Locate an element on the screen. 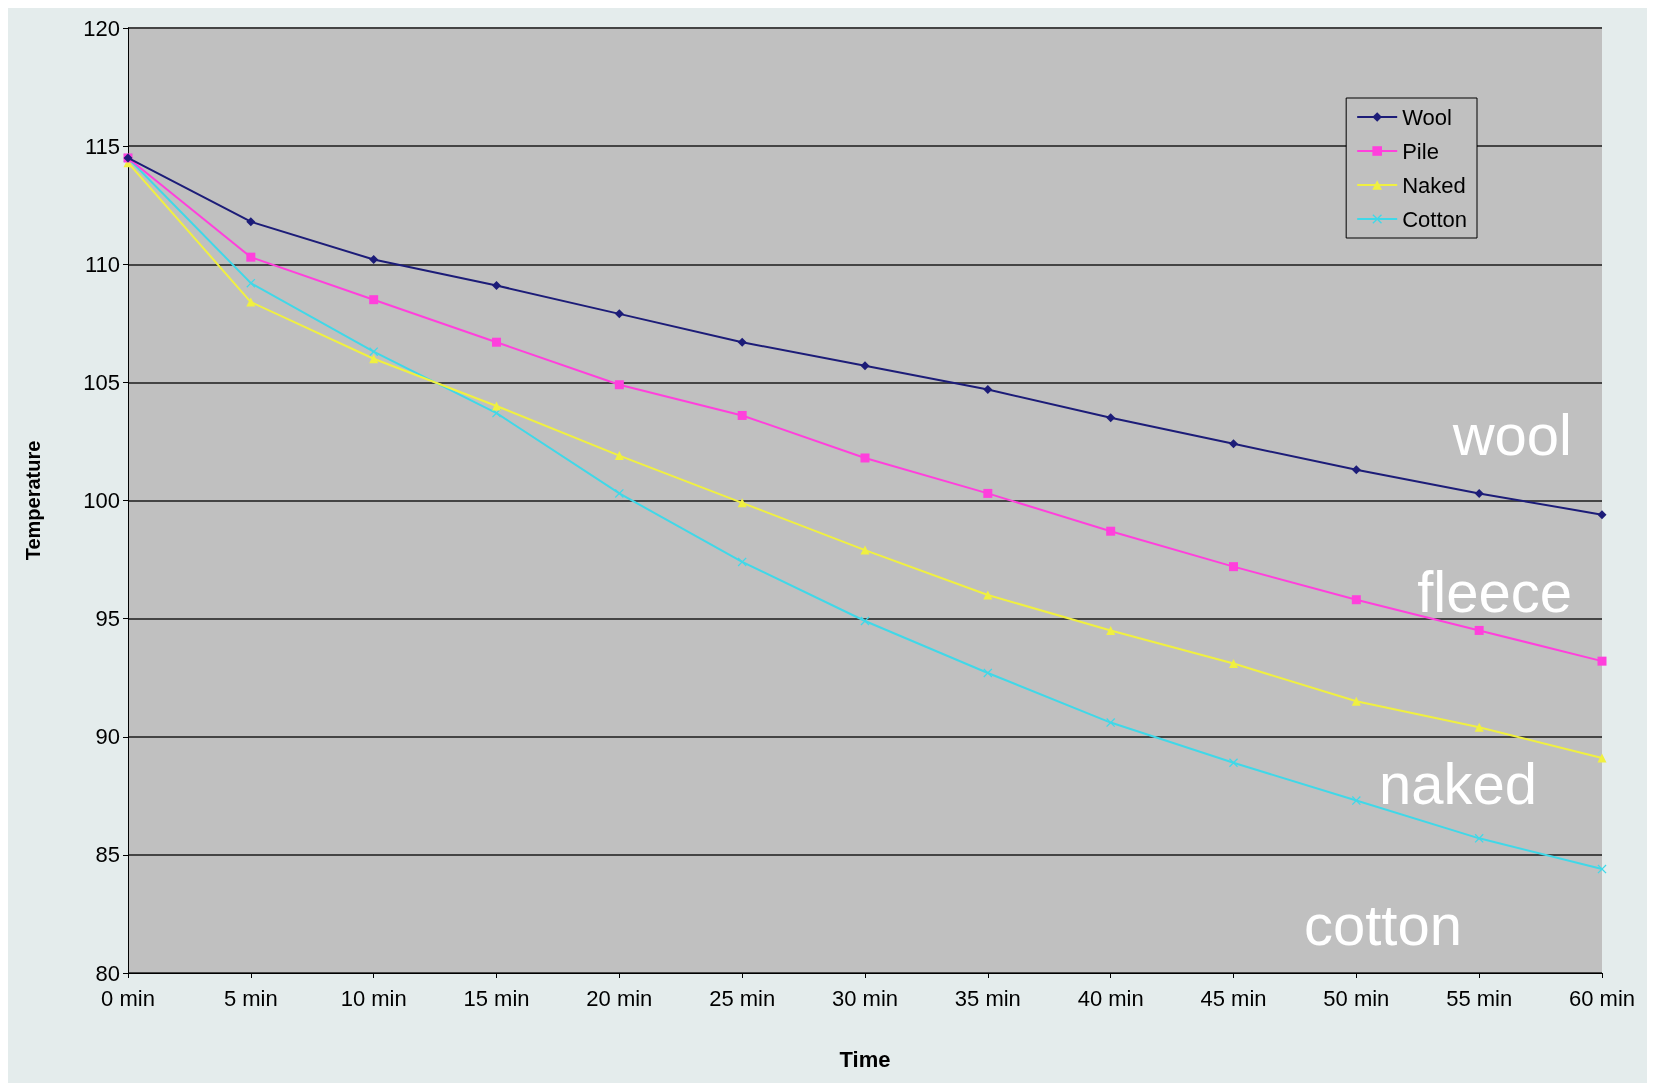 This screenshot has width=1655, height=1091. annotation: cotton is located at coordinates (1383, 924).